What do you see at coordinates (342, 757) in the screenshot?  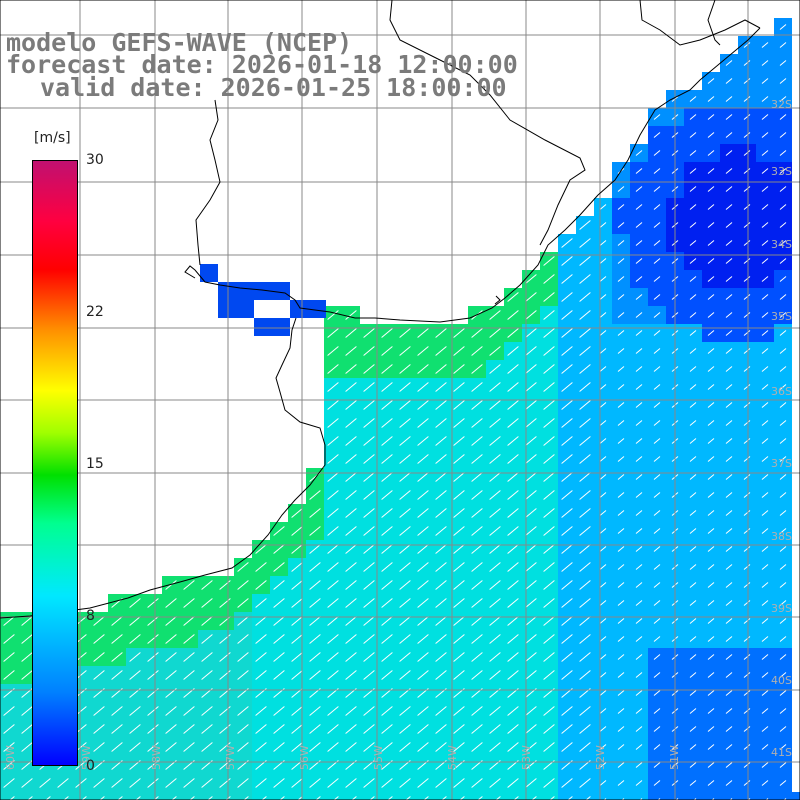 I see `longitude-labels: 60W 59W 58W 57W 56W 55W 54W 53W 52W 51W` at bounding box center [342, 757].